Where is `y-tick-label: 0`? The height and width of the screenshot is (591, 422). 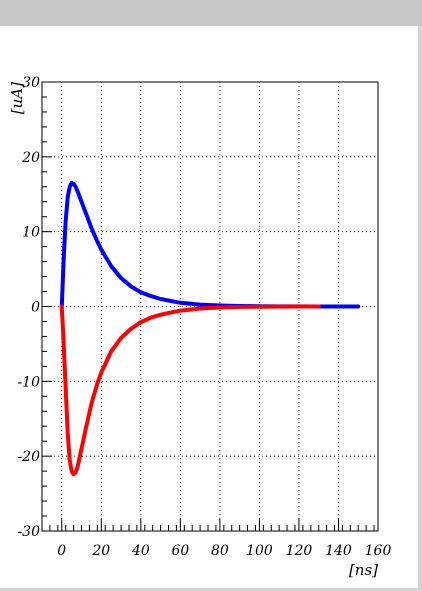 y-tick-label: 0 is located at coordinates (35, 308).